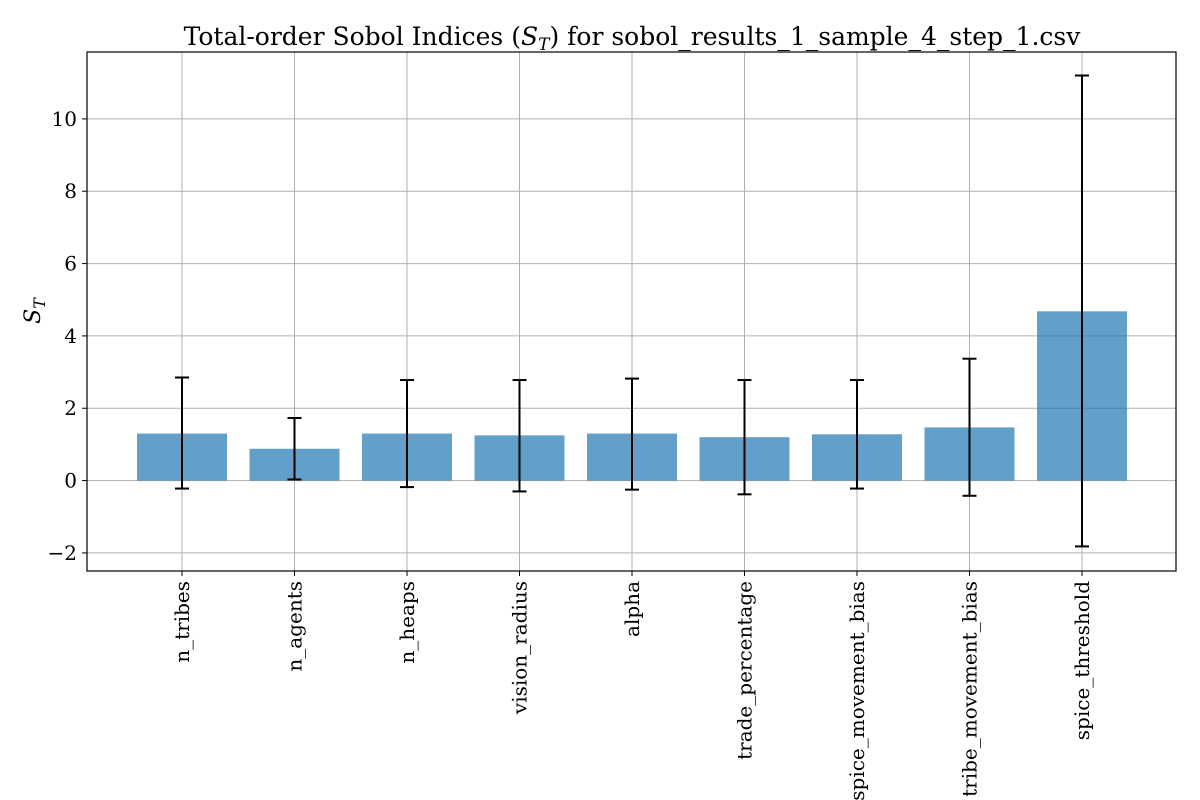  Describe the element at coordinates (64, 119) in the screenshot. I see `y-tick-label: 10` at that location.